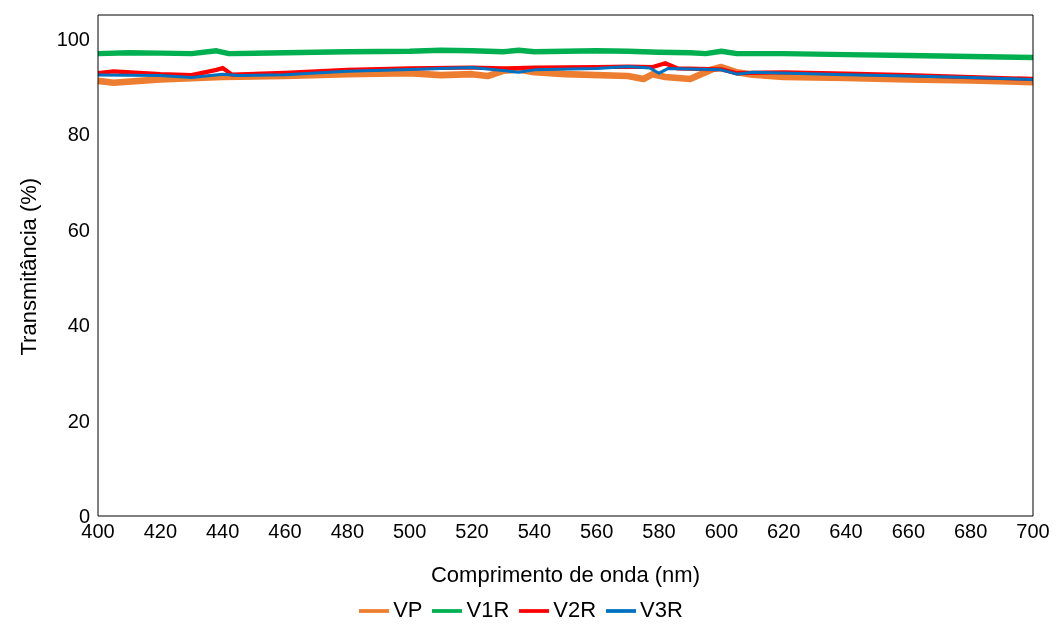  Describe the element at coordinates (73, 38) in the screenshot. I see `y-tick-label: 100` at that location.